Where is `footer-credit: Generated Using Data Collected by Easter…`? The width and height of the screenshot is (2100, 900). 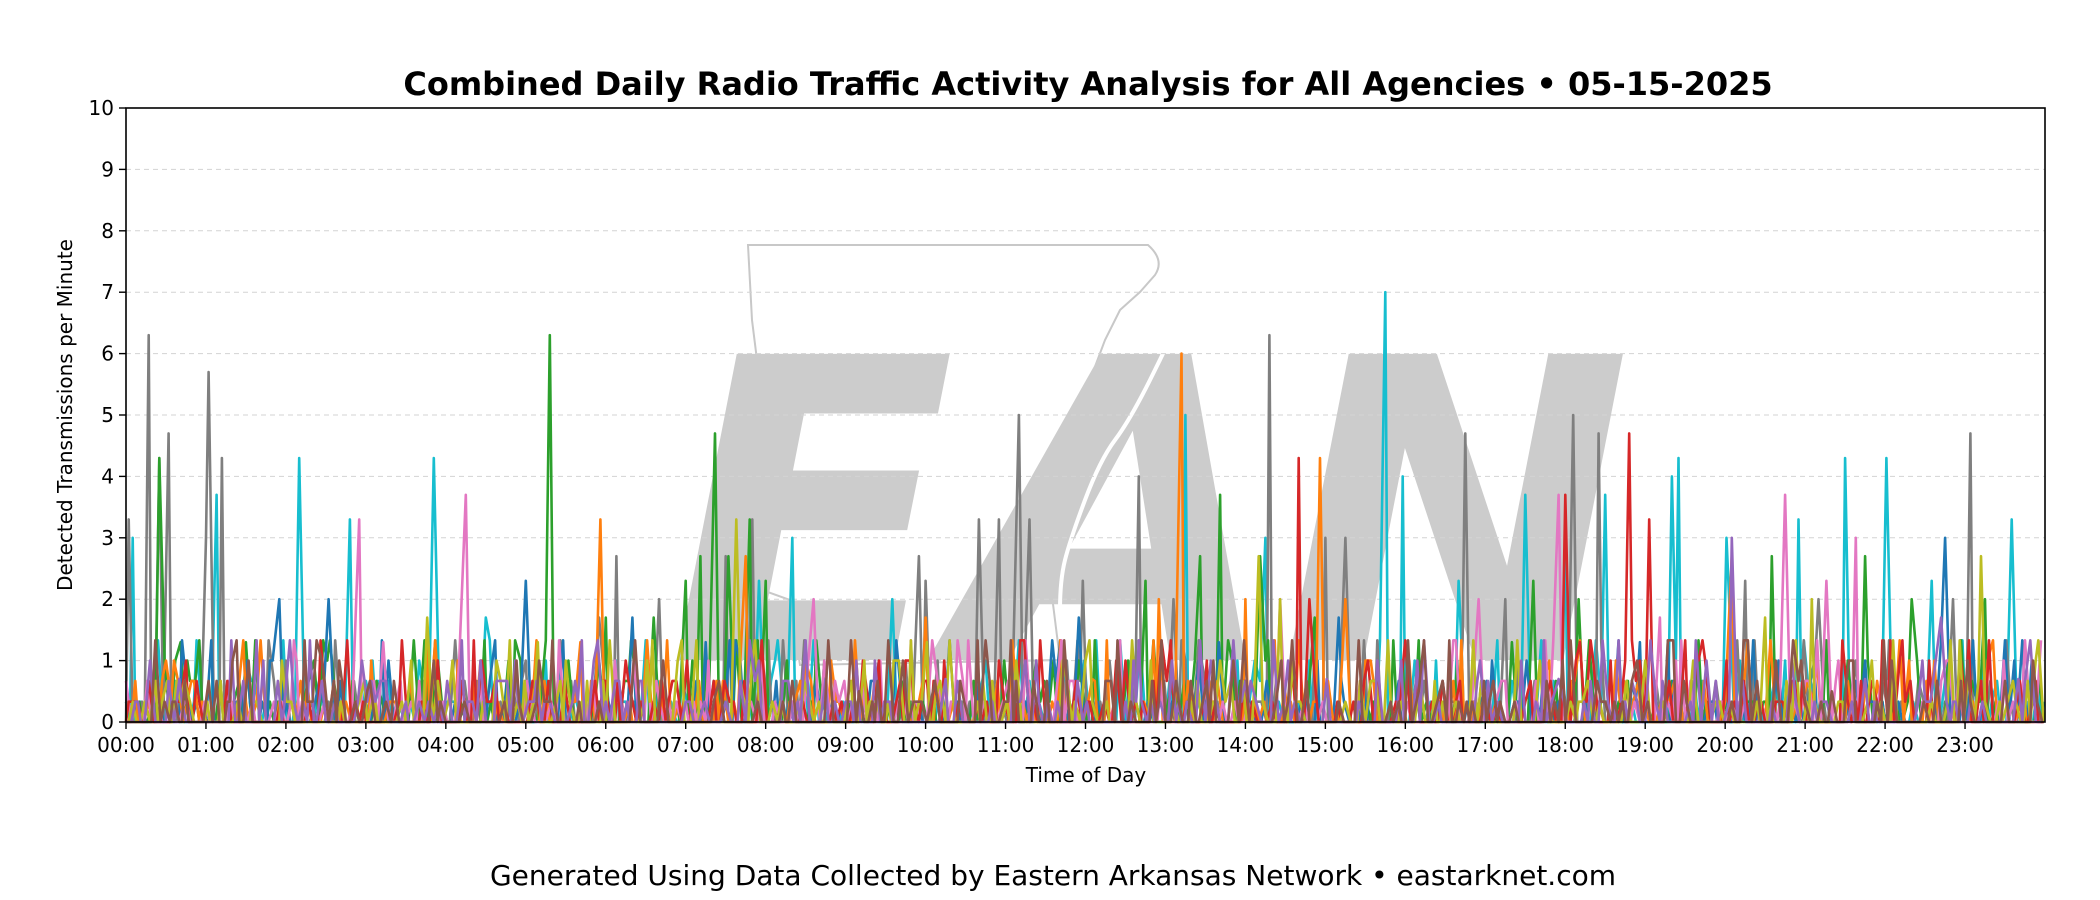
footer-credit: Generated Using Data Collected by Easter… is located at coordinates (1053, 875).